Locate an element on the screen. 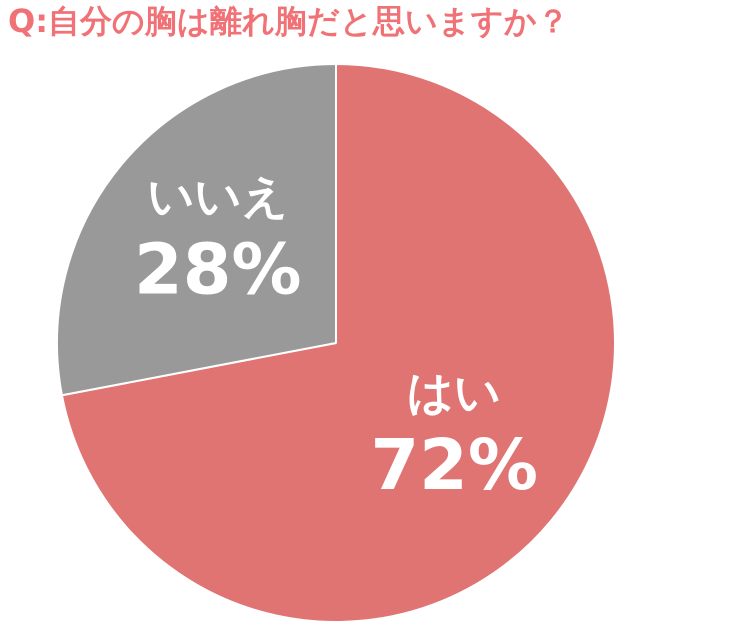 The image size is (744, 631). chart-title: Q:自分の胸は離れ胸だと思いますか？ is located at coordinates (288, 21).